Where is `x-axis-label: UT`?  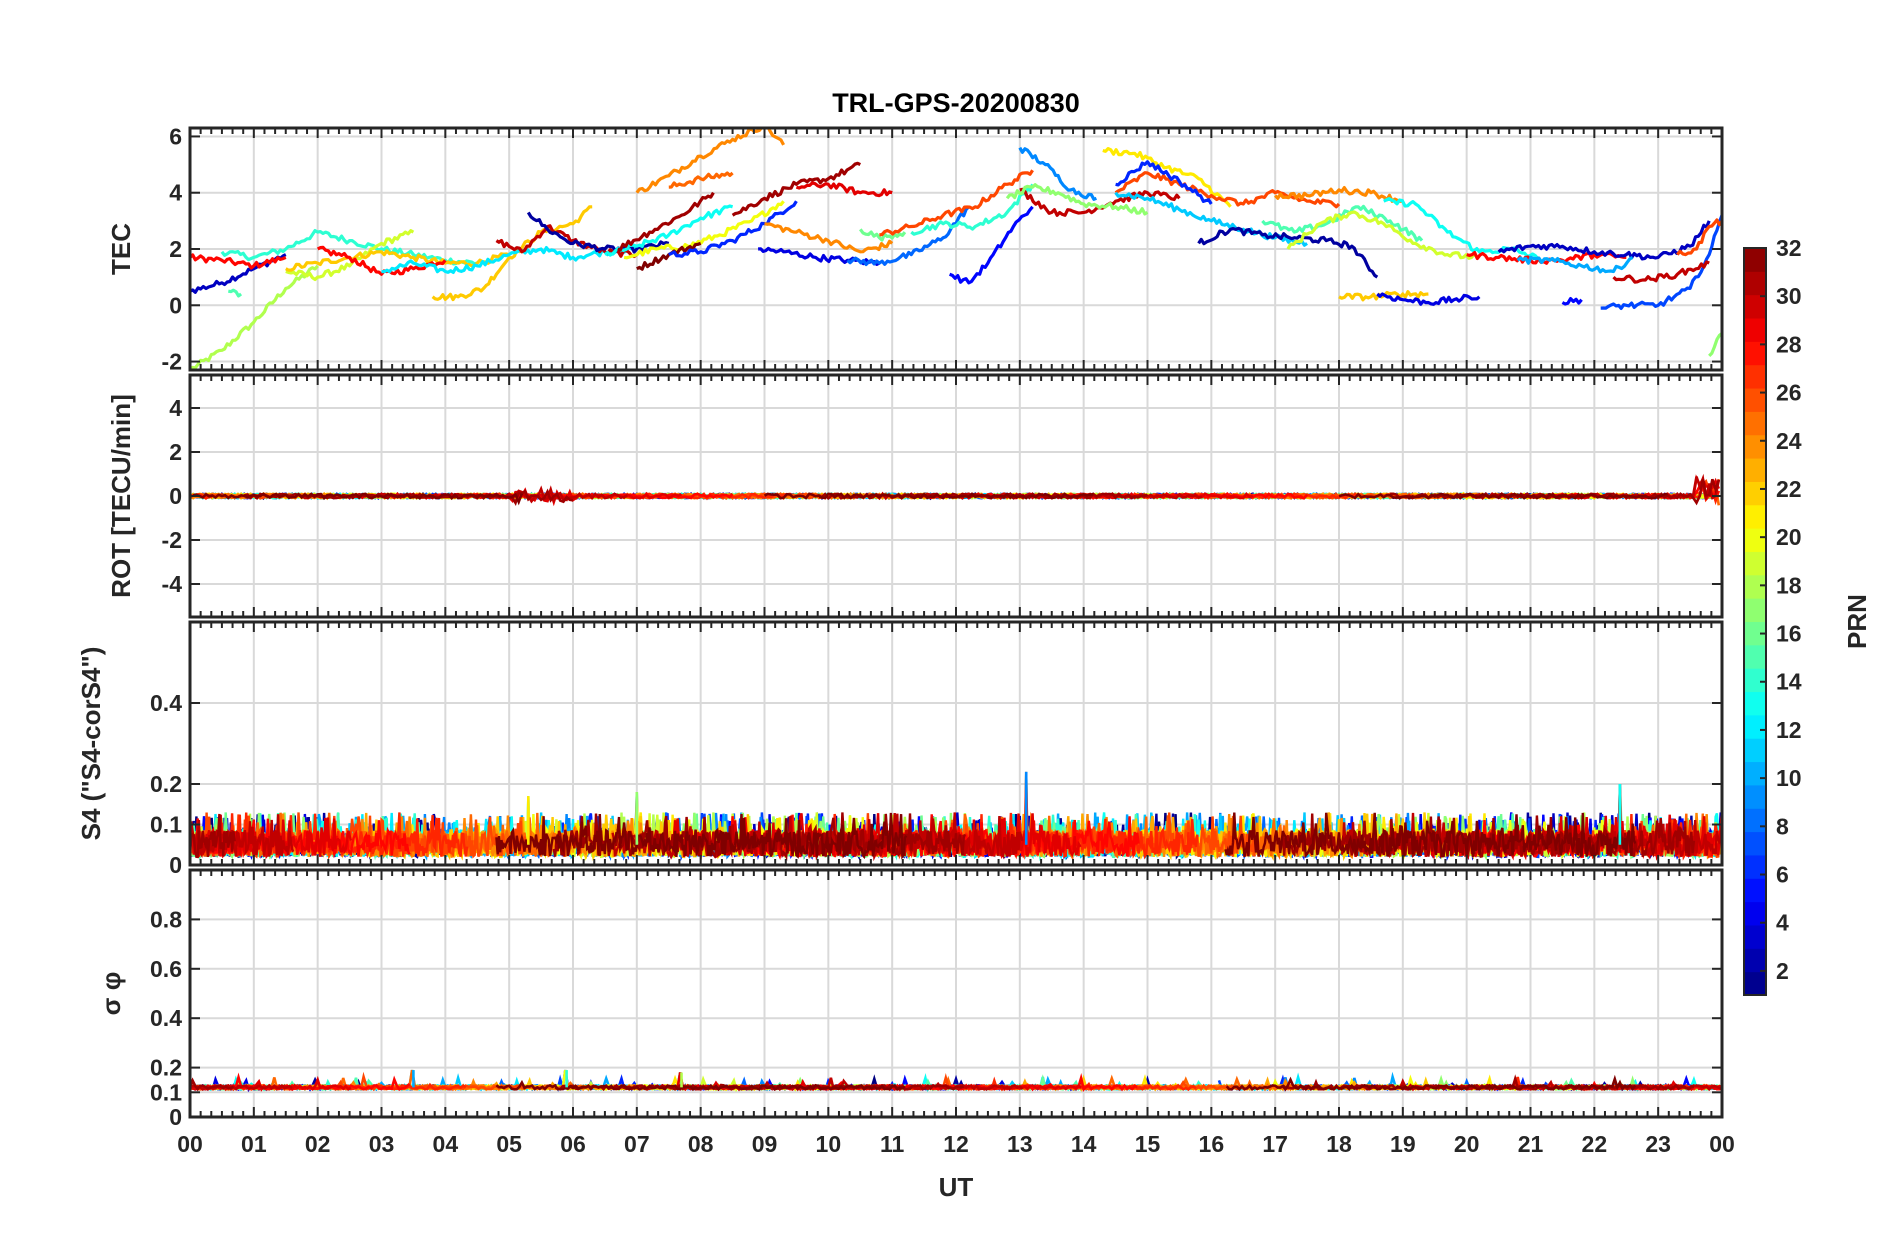
x-axis-label: UT is located at coordinates (956, 1187).